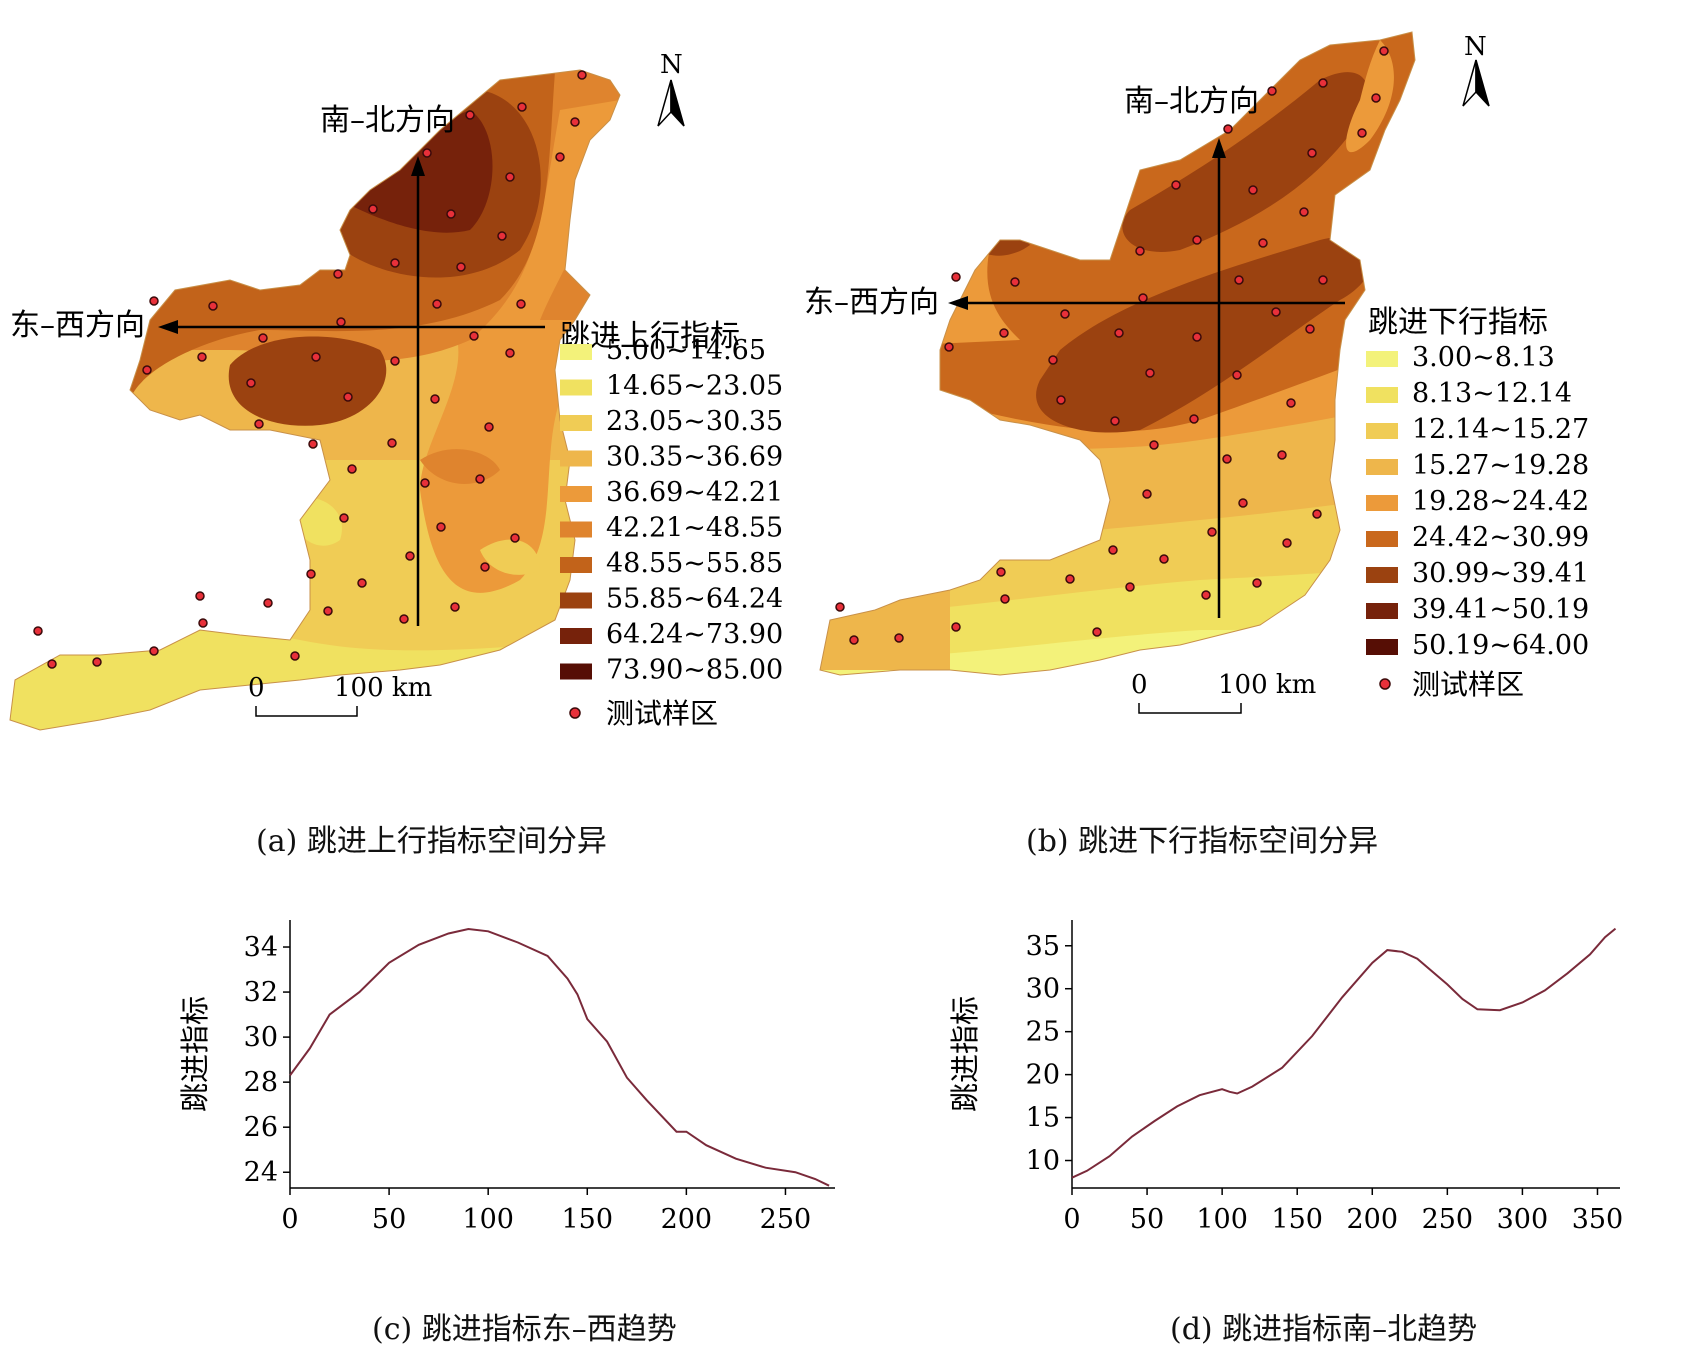 This screenshot has height=1357, width=1688. Describe the element at coordinates (310, 369) in the screenshot. I see `sample-points-a` at that location.